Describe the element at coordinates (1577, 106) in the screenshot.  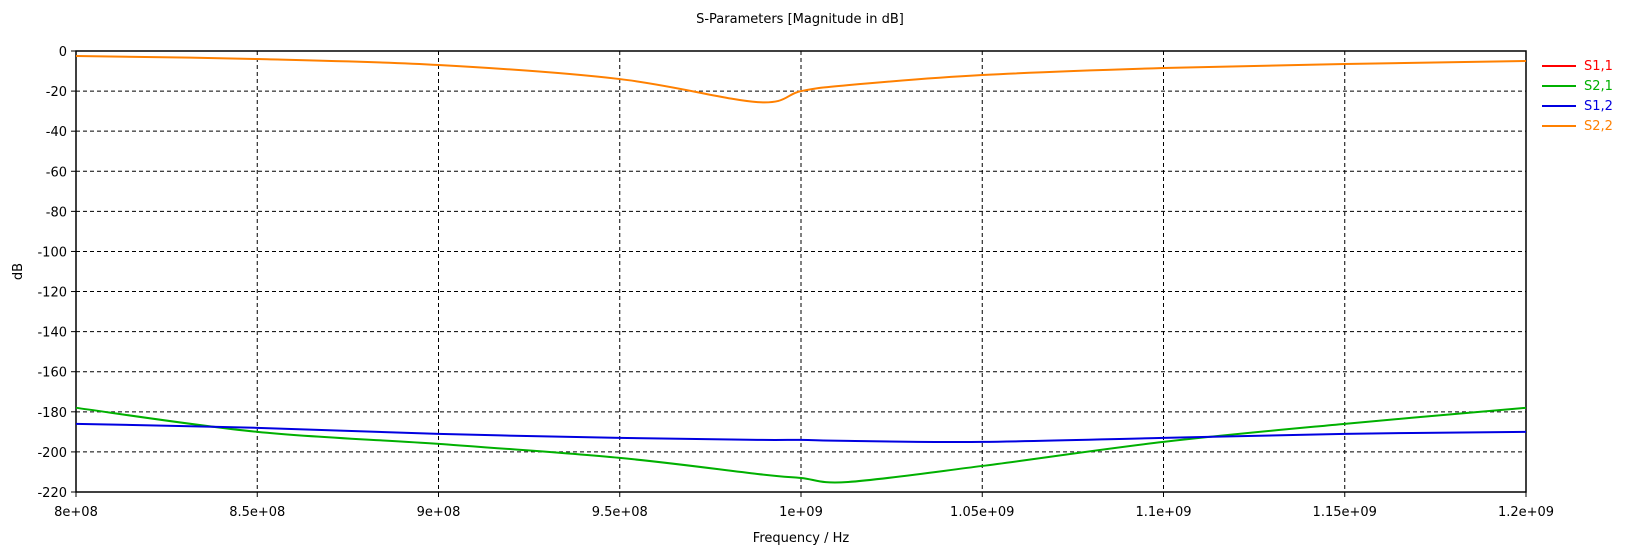
I see `legend-item: S1,2` at that location.